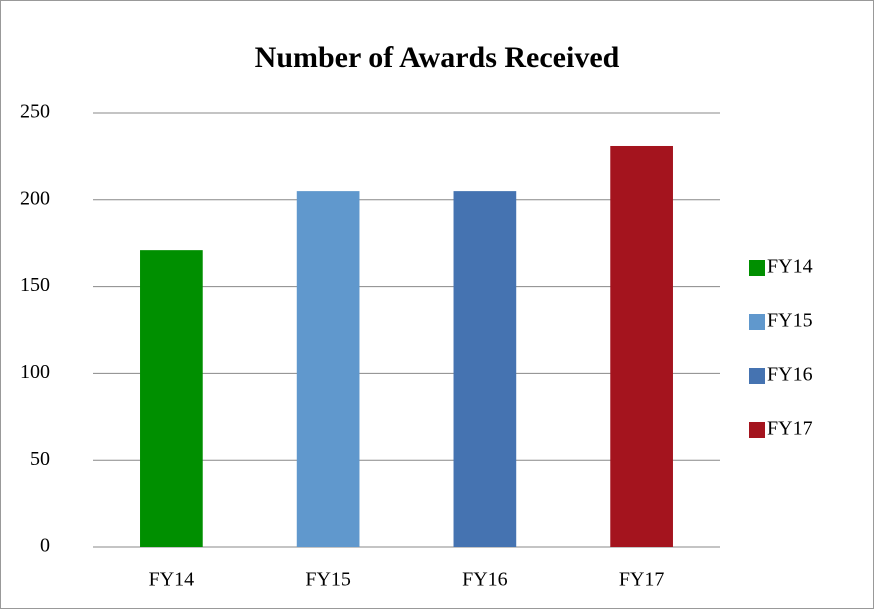 This screenshot has height=615, width=875. Describe the element at coordinates (790, 321) in the screenshot. I see `legend-label: FY15` at that location.